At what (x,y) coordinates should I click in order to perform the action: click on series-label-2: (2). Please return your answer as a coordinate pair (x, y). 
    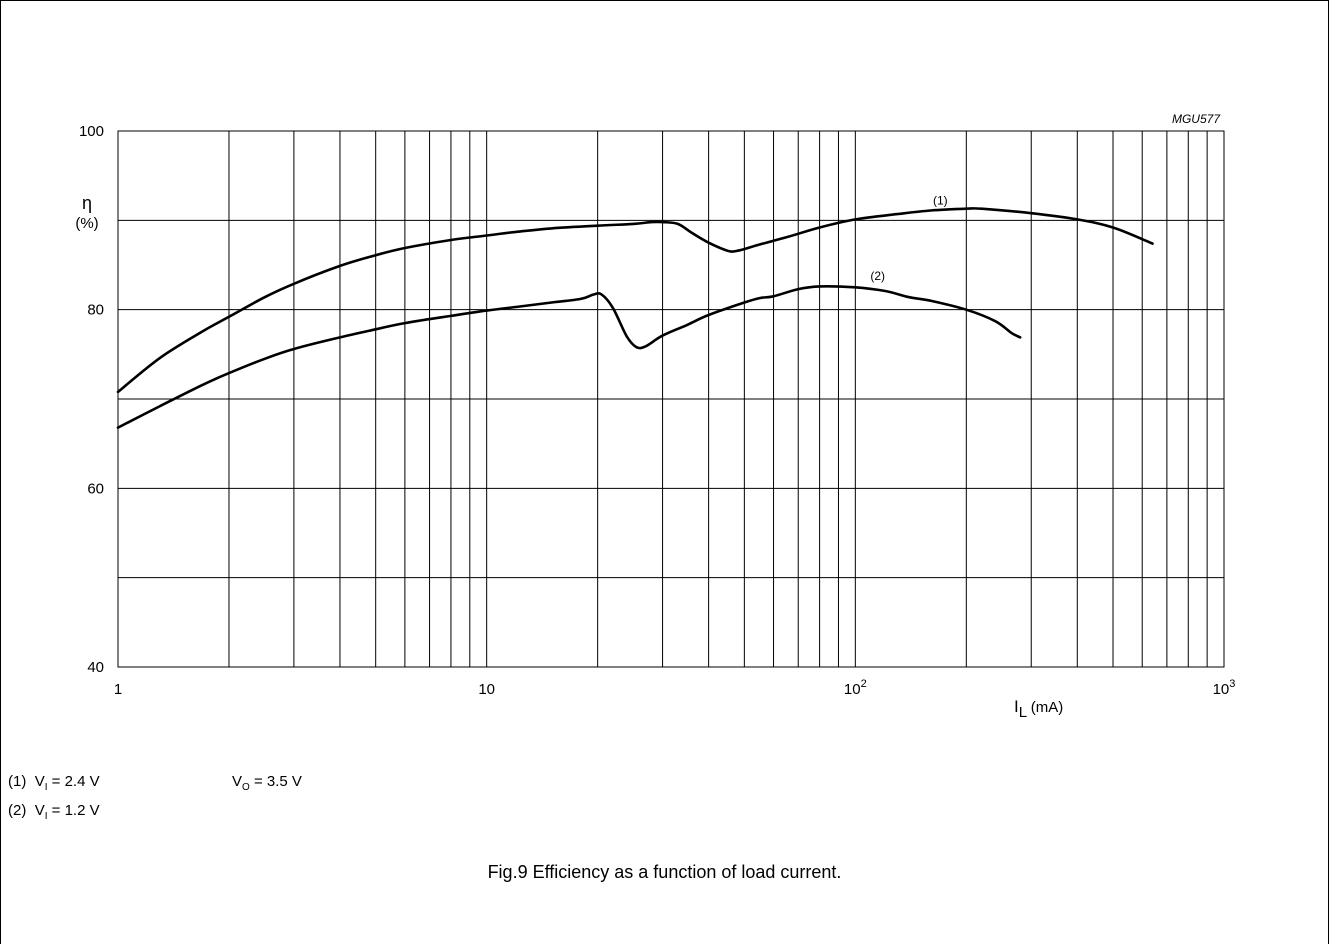
    Looking at the image, I should click on (877, 276).